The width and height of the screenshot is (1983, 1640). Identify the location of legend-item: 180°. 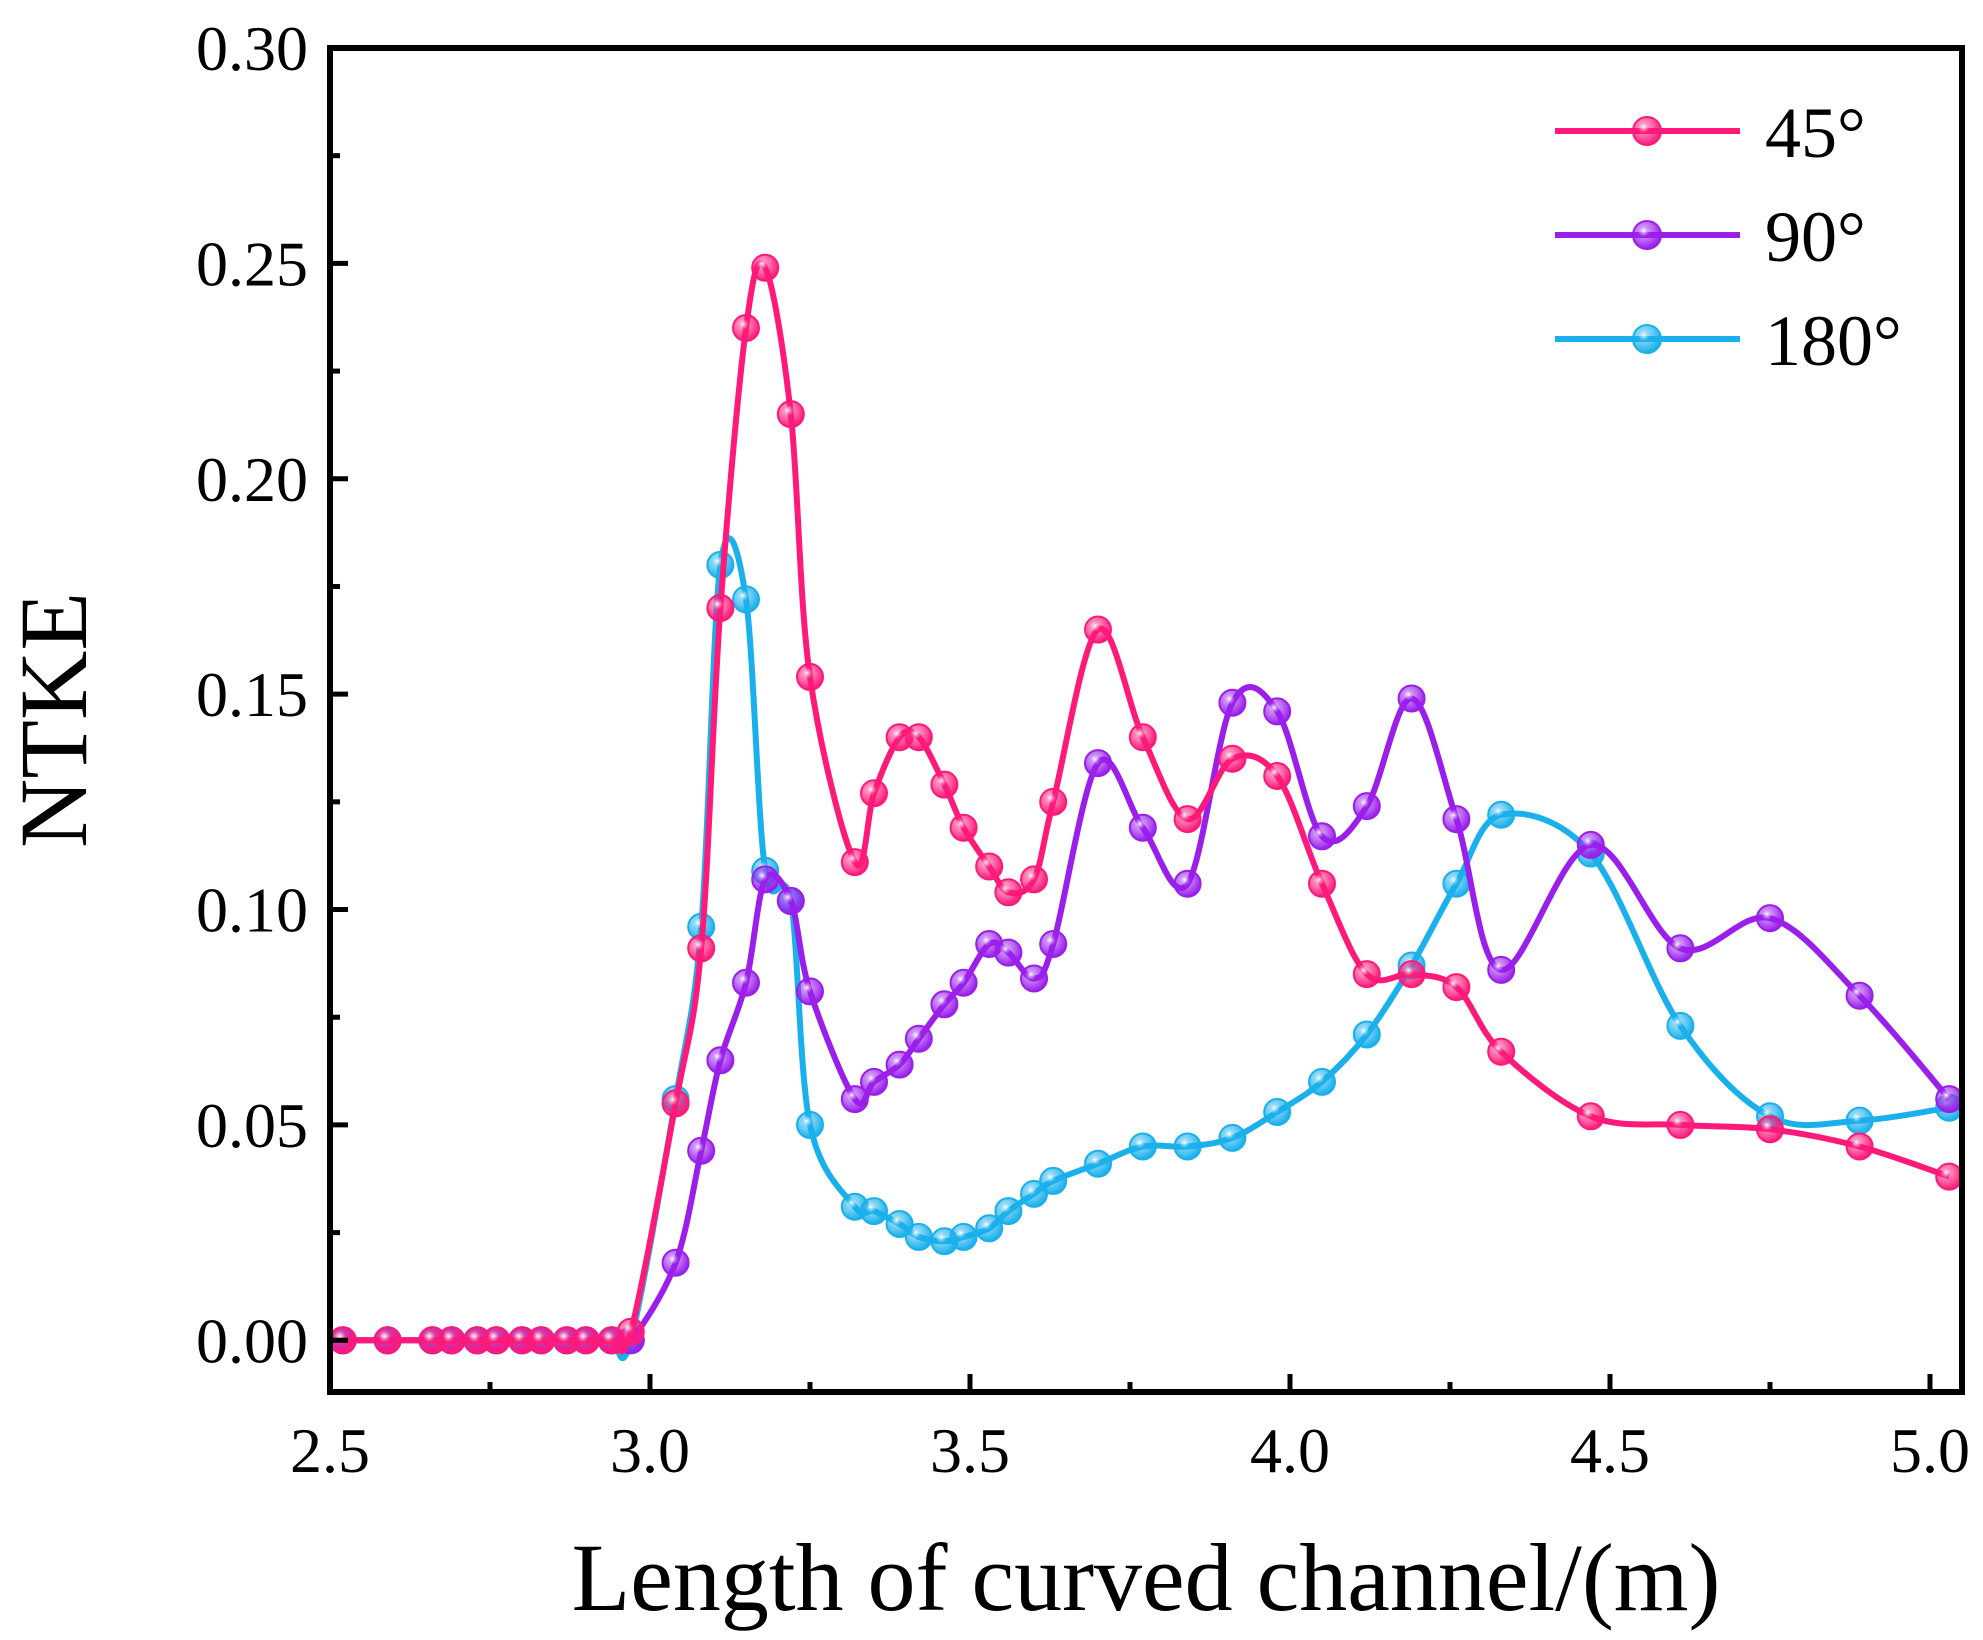
(1728, 341).